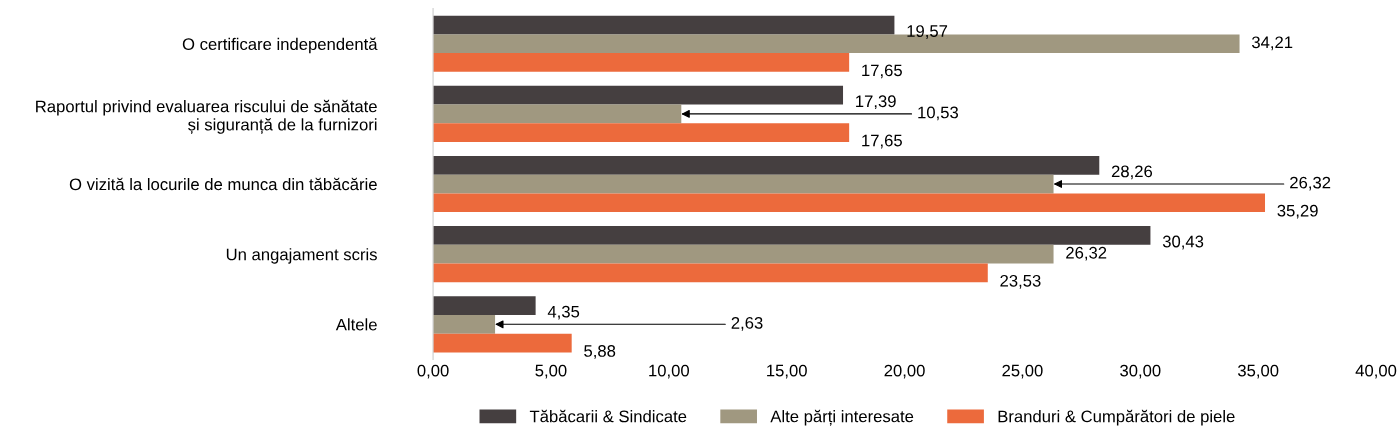 Image resolution: width=1397 pixels, height=433 pixels. What do you see at coordinates (551, 371) in the screenshot?
I see `x-tick-label: 5,00` at bounding box center [551, 371].